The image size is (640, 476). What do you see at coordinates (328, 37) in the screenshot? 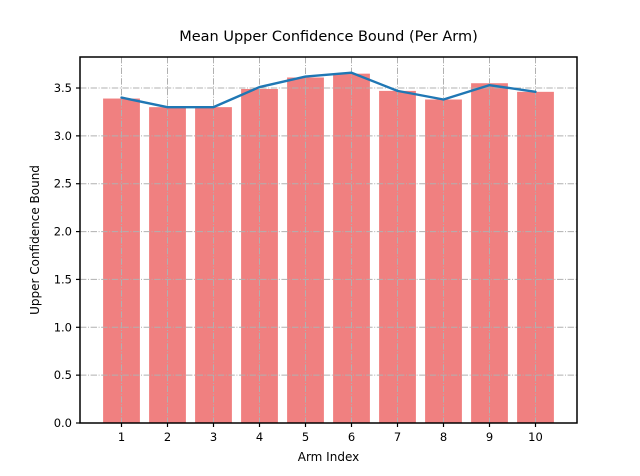
I see `chart-title: Mean Upper Confidence Bound (Per Arm)` at bounding box center [328, 37].